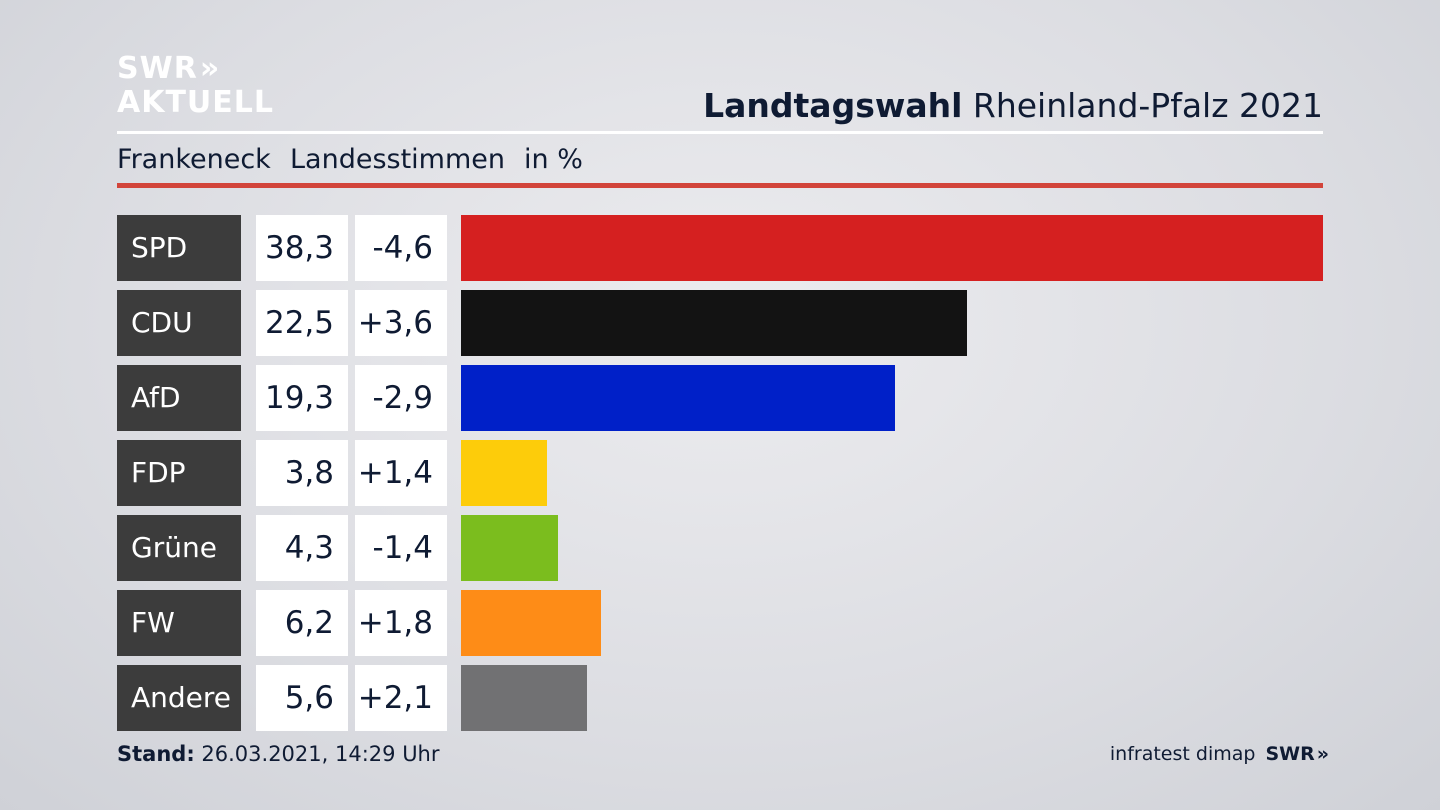  I want to click on bar-row: SPD 38,3 -4,6, so click(720, 248).